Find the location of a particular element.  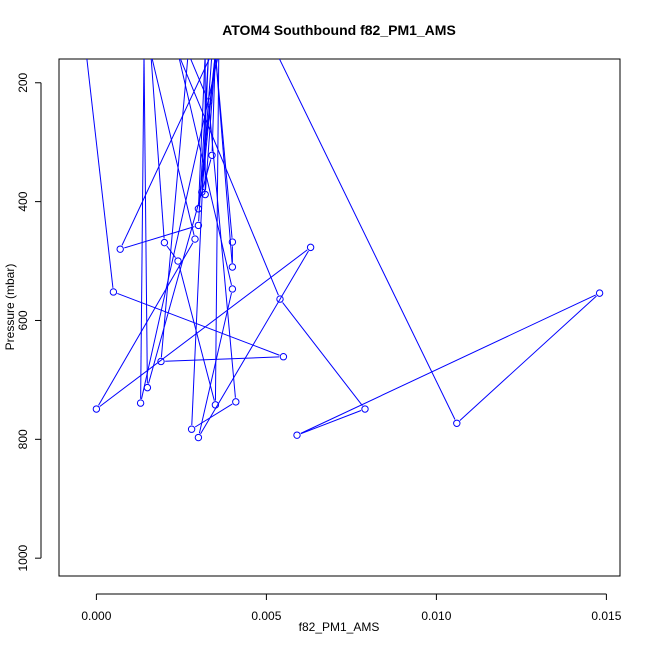

x-tick-label: 0.015 is located at coordinates (606, 616).